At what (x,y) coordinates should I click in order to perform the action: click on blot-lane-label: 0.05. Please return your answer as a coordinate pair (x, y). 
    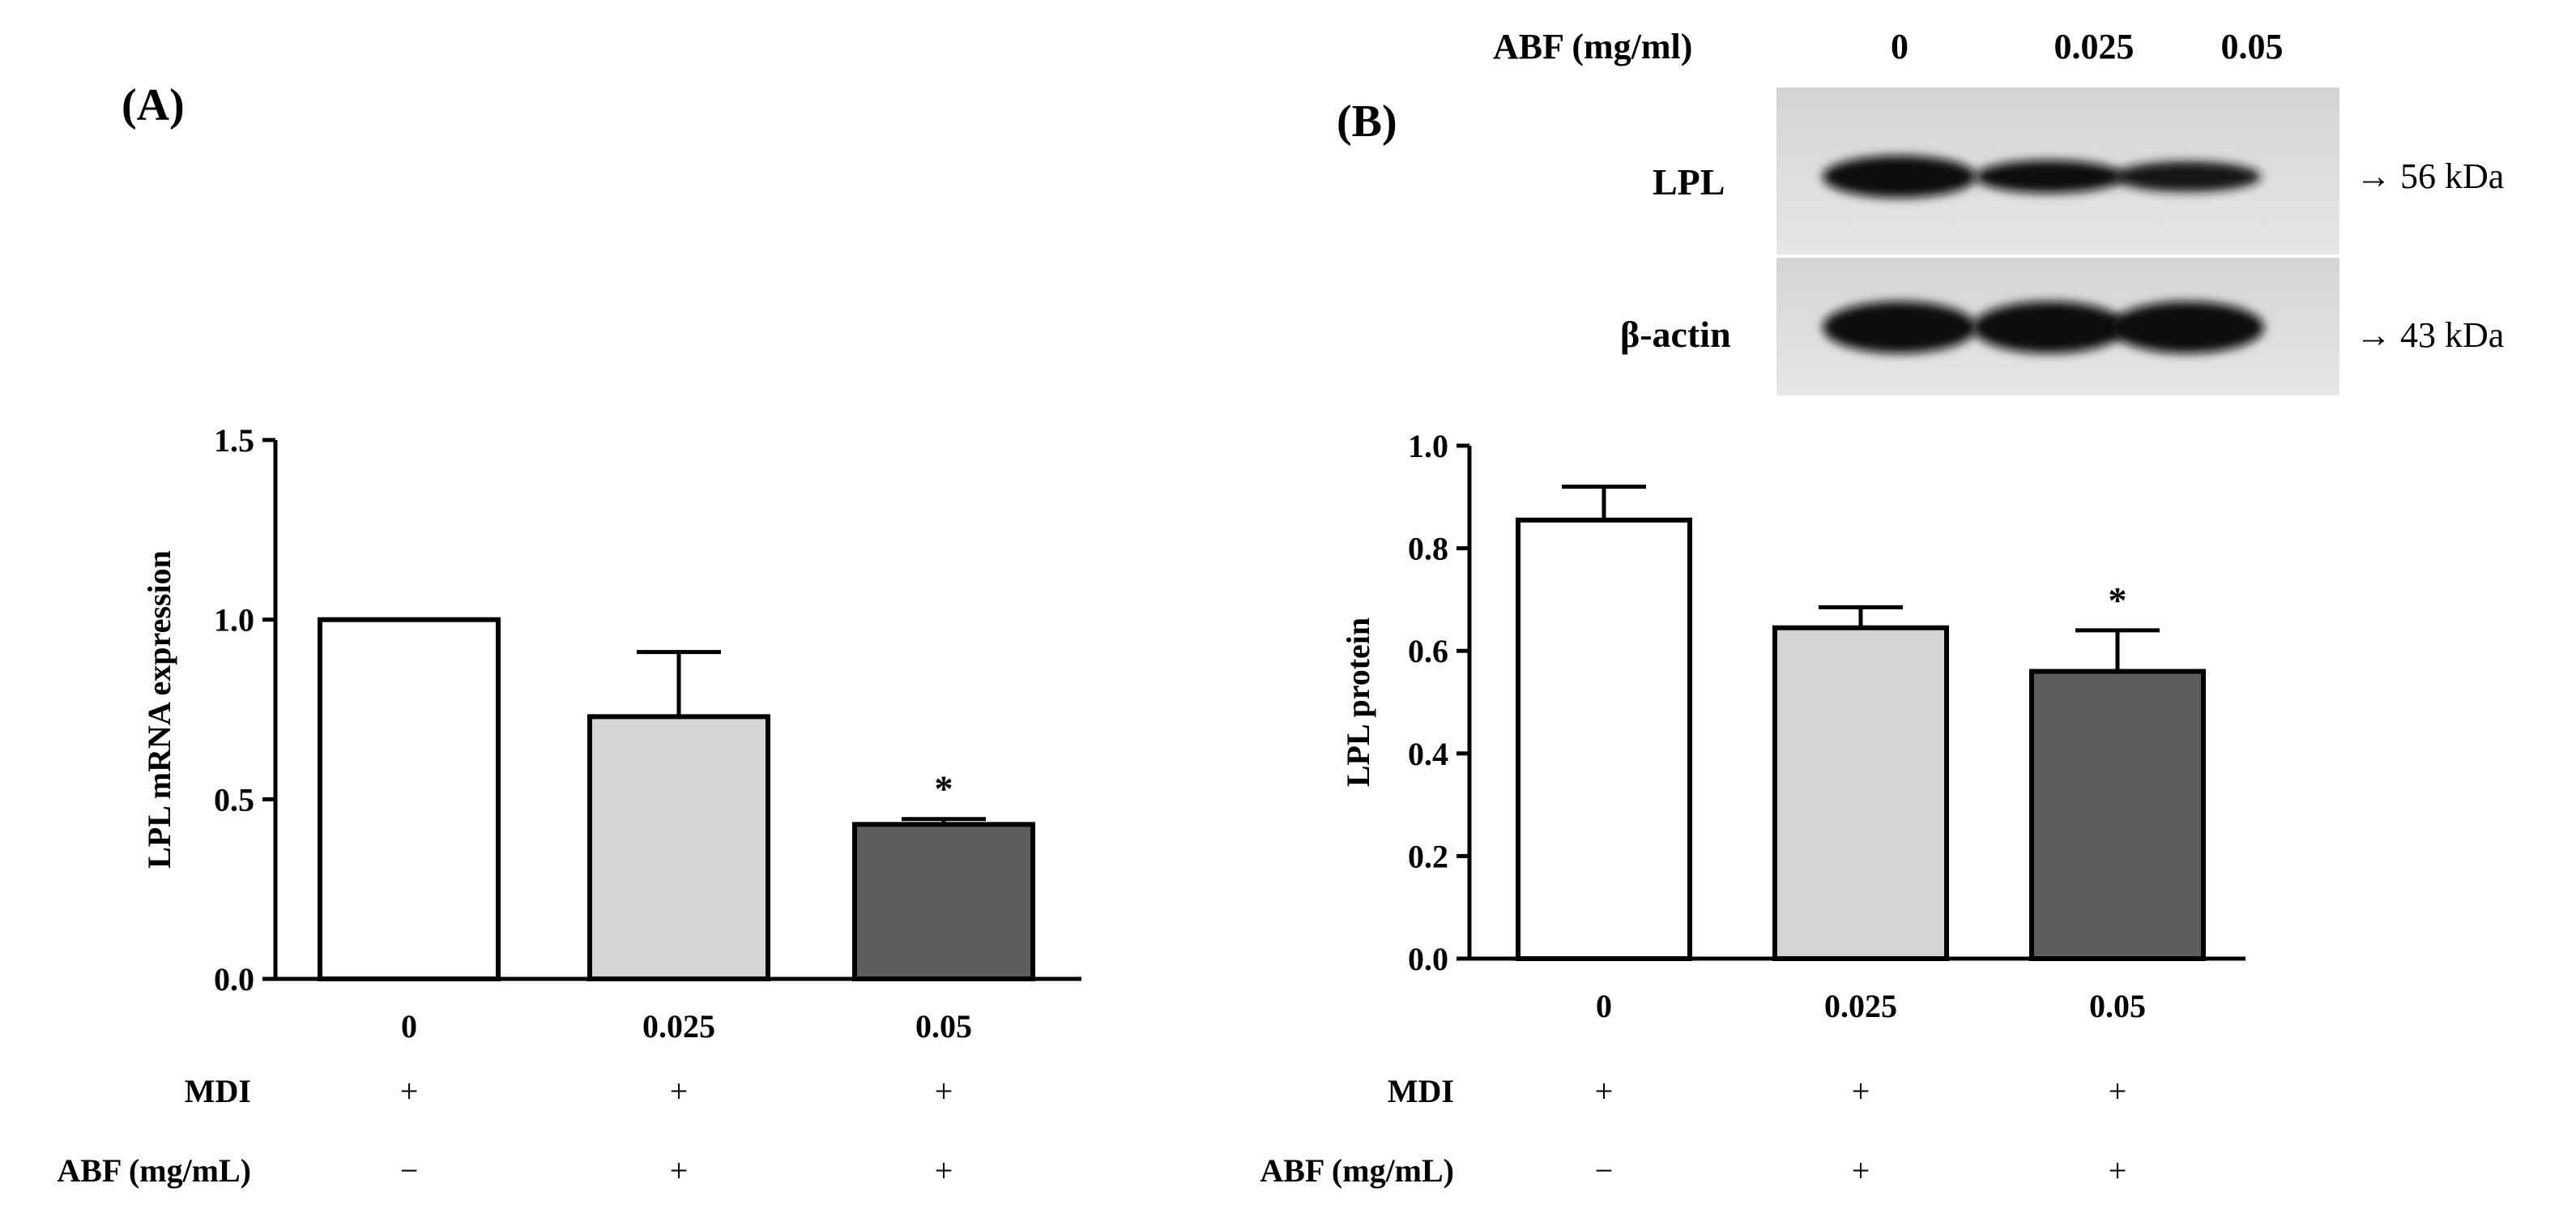
    Looking at the image, I should click on (2252, 46).